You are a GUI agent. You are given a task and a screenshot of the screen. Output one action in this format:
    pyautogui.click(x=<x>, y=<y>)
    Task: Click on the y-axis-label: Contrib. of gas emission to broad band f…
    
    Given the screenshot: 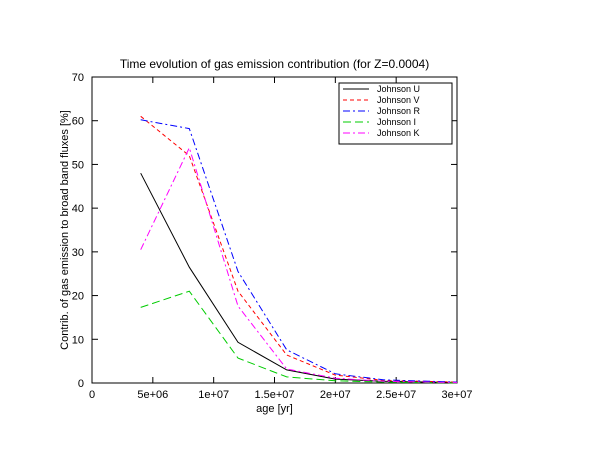 What is the action you would take?
    pyautogui.click(x=65, y=230)
    